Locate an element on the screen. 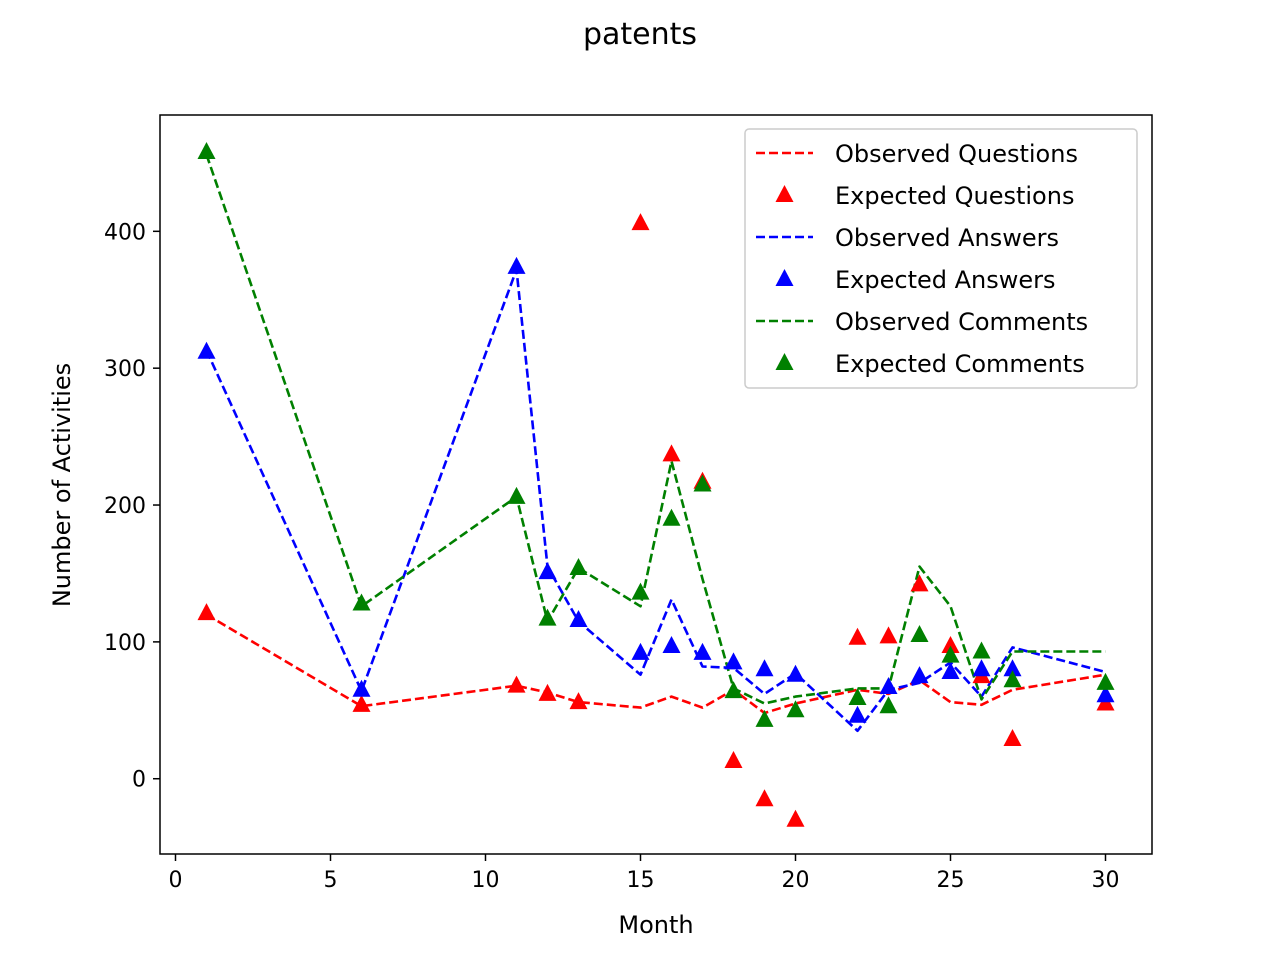  y-axis-label: Number of Activities is located at coordinates (62, 485).